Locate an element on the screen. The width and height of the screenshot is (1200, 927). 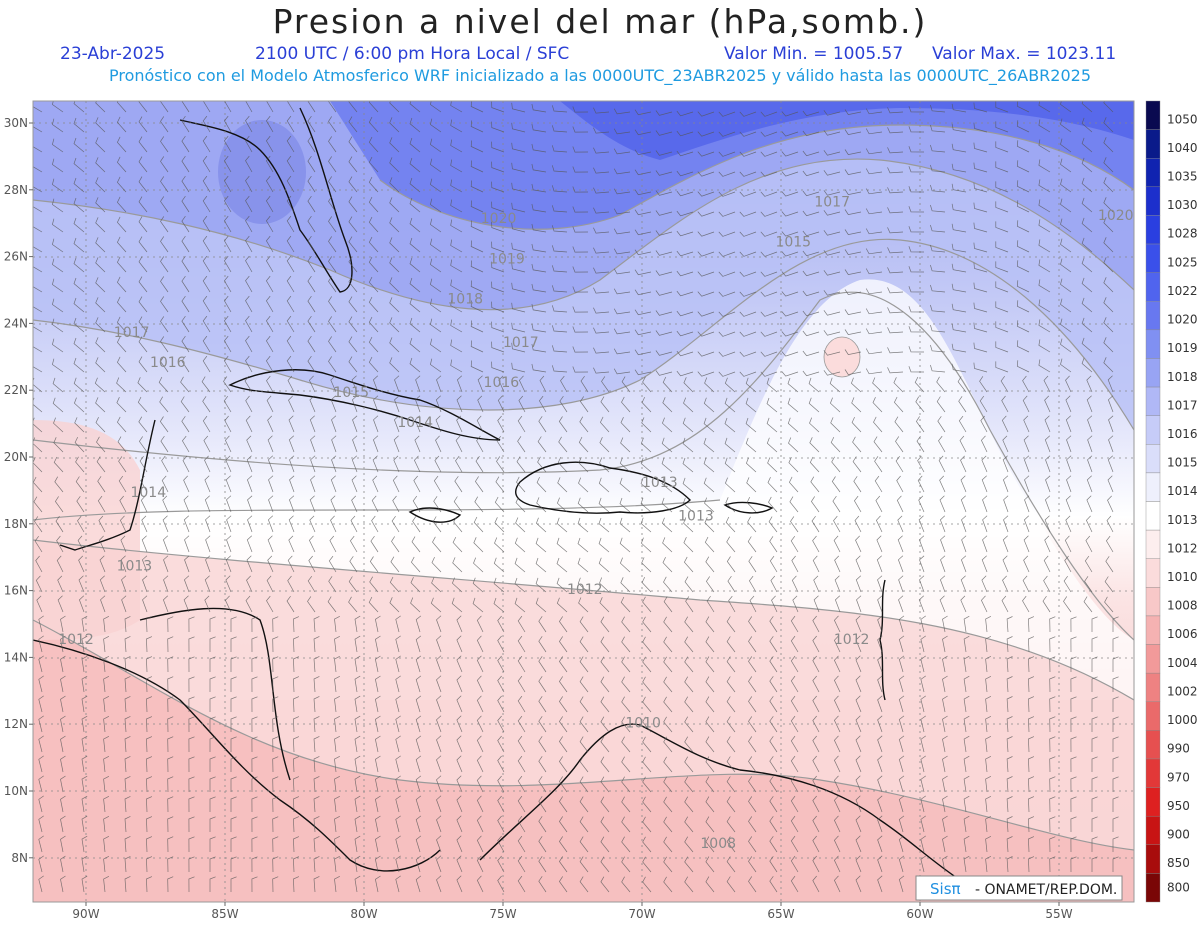
colorbar-label: 1013 is located at coordinates (1182, 520).